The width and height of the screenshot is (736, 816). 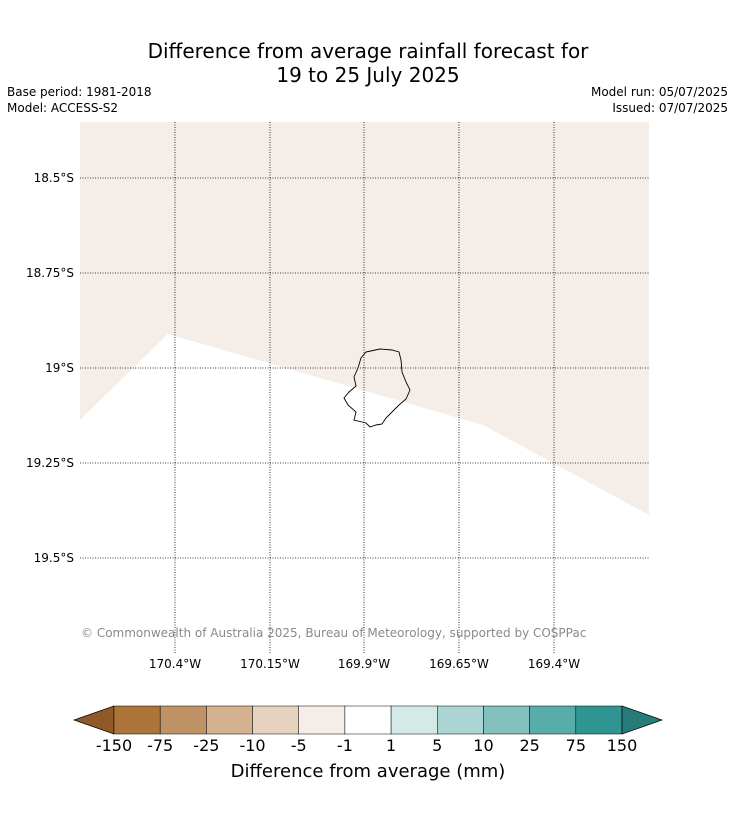 I want to click on lon-label: 170.4°W, so click(x=175, y=664).